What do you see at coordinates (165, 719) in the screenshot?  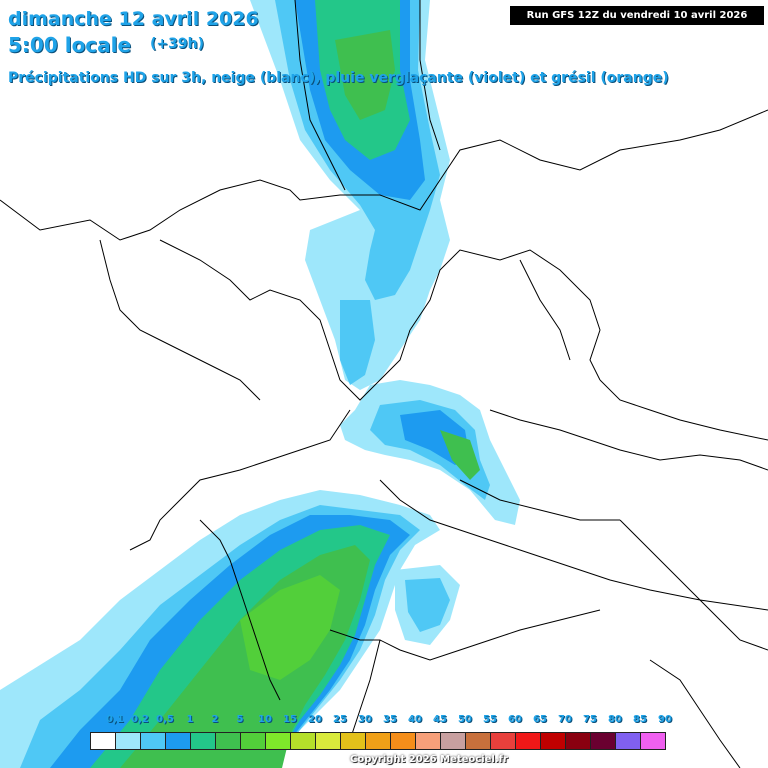 I see `legend-label: 0,5` at bounding box center [165, 719].